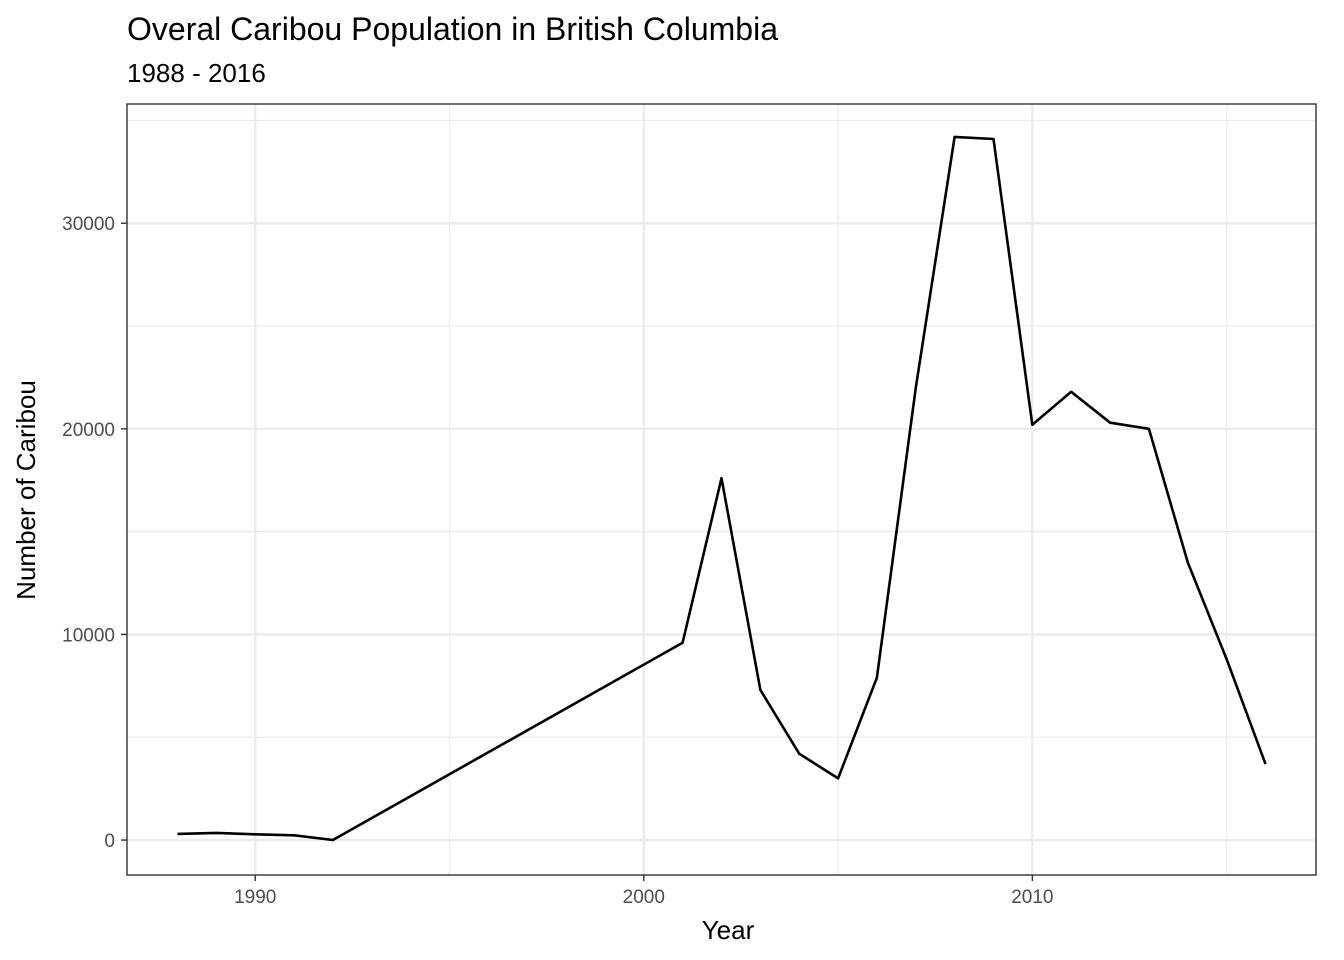 This screenshot has height=960, width=1344. What do you see at coordinates (196, 73) in the screenshot?
I see `chart-subtitle: 1988 - 2016` at bounding box center [196, 73].